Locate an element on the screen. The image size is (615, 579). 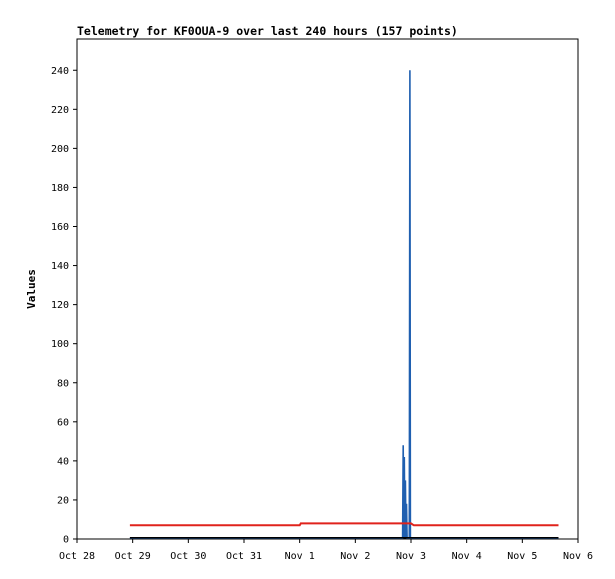
x-tick-label: Nov 3 is located at coordinates (411, 556).